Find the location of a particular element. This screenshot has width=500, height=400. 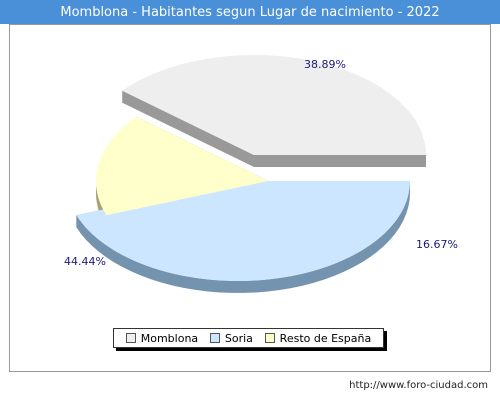

legend: Momblona Soria Resto de España is located at coordinates (248, 338).